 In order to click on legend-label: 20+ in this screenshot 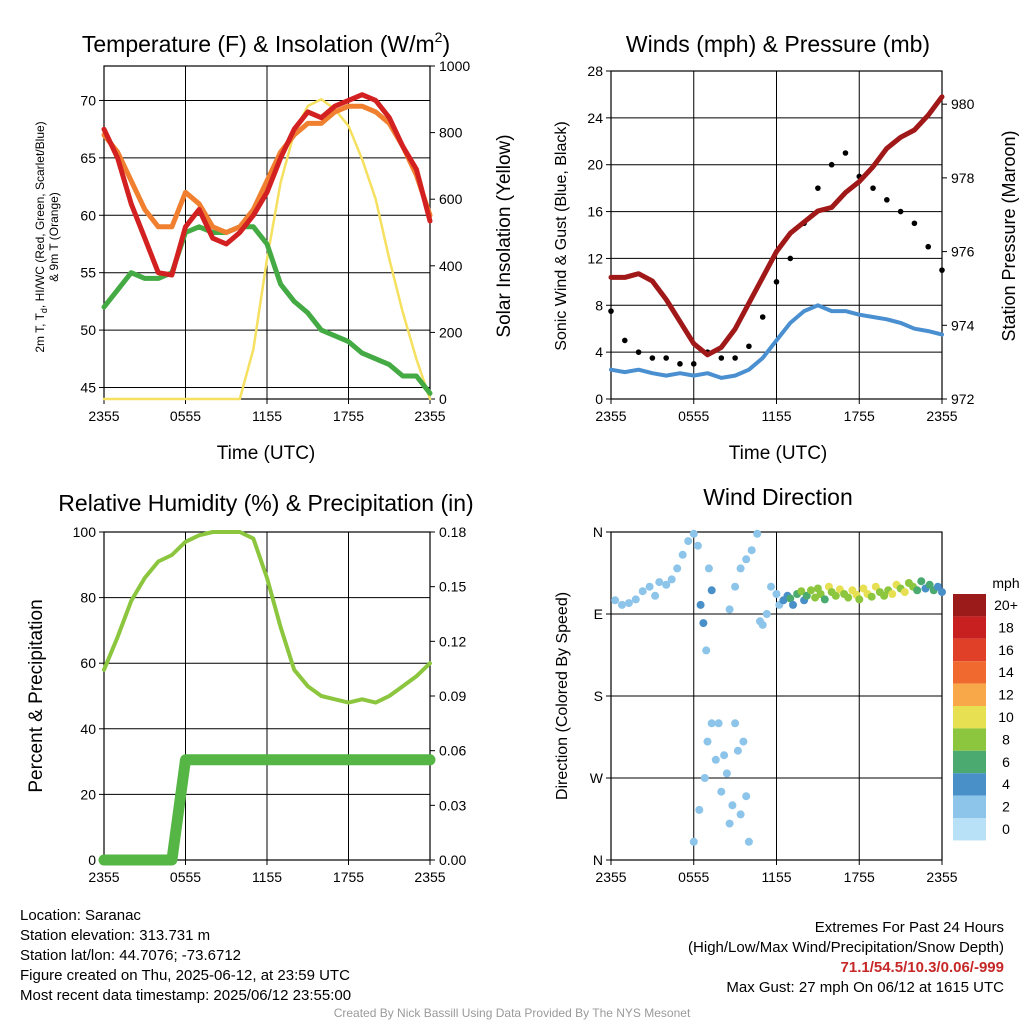, I will do `click(1006, 605)`.